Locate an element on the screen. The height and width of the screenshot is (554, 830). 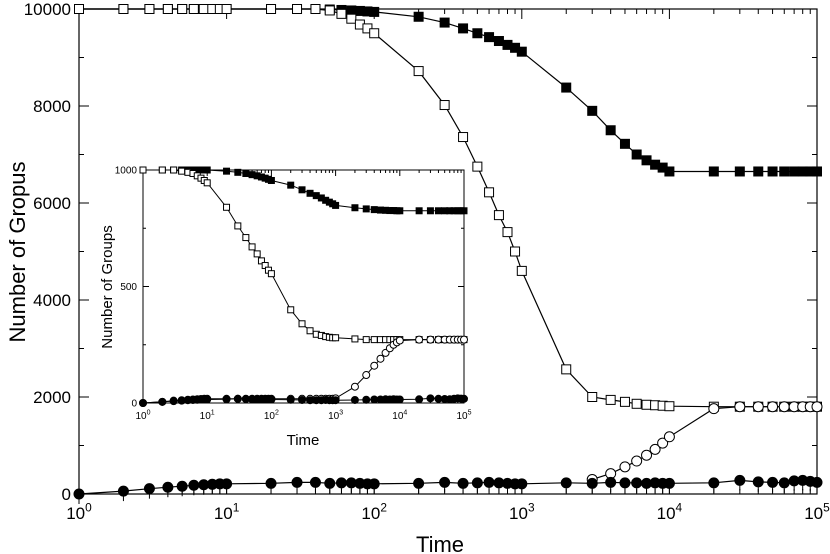
inset-series-filled-circle is located at coordinates (303, 400).